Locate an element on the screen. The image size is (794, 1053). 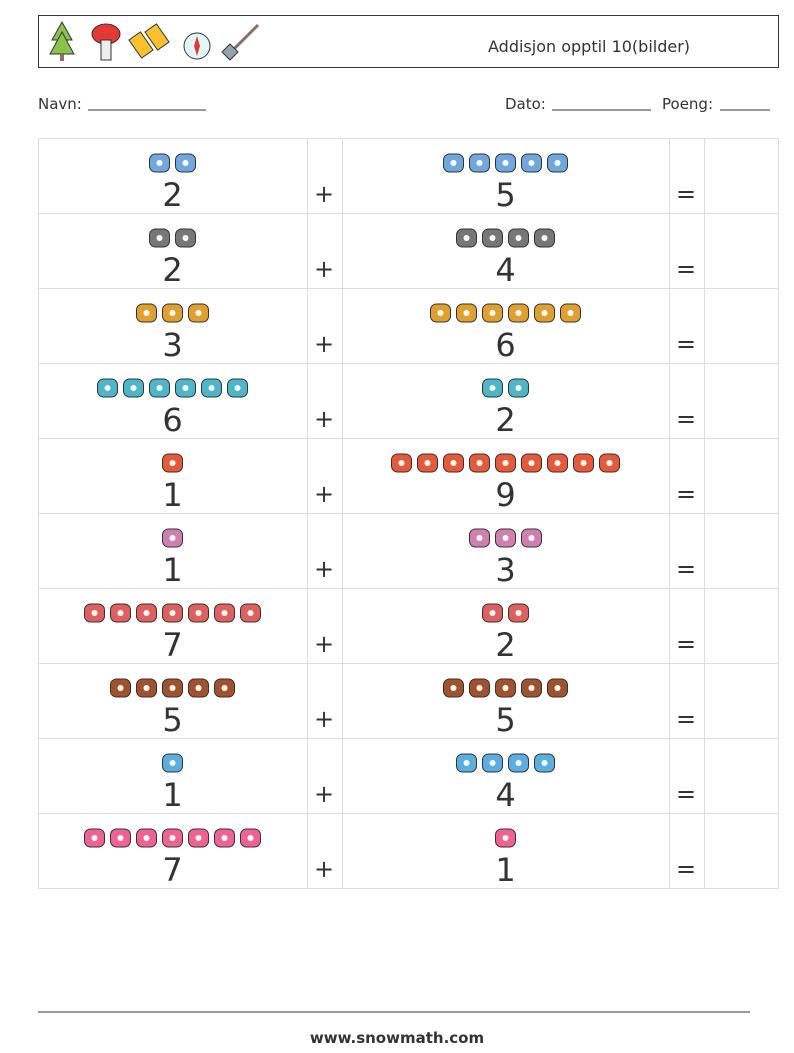
number: 2 is located at coordinates (505, 645).